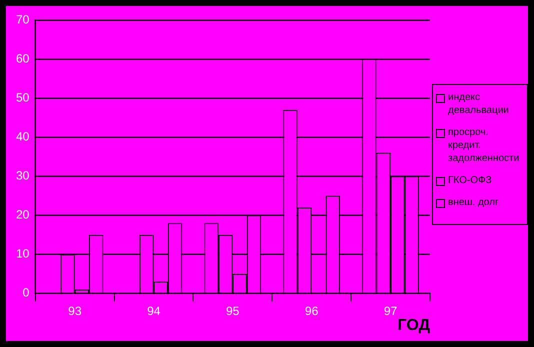 The height and width of the screenshot is (347, 534). I want to click on y-tick-label: 70, so click(23, 19).